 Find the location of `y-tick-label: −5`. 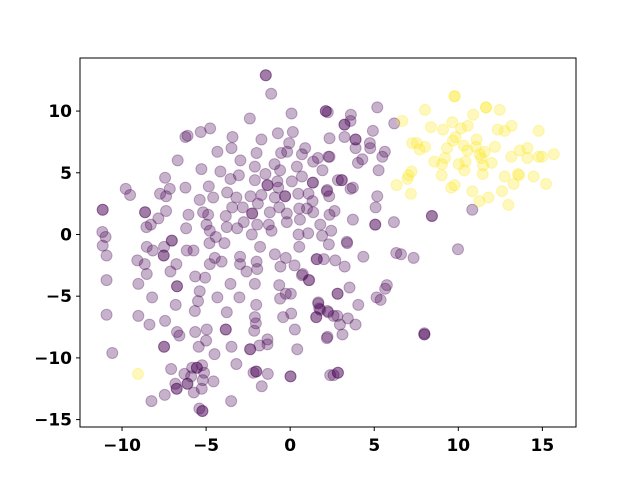

y-tick-label: −5 is located at coordinates (59, 297).